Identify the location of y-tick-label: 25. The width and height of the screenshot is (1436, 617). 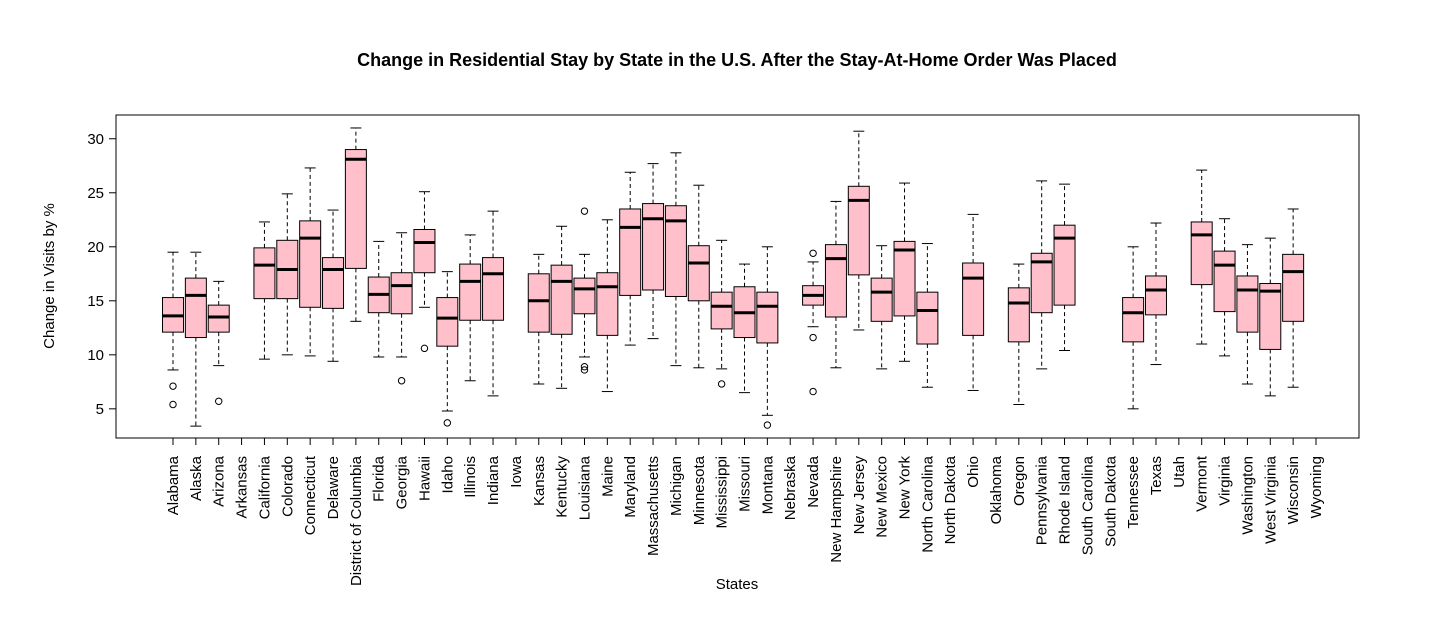
(95, 193).